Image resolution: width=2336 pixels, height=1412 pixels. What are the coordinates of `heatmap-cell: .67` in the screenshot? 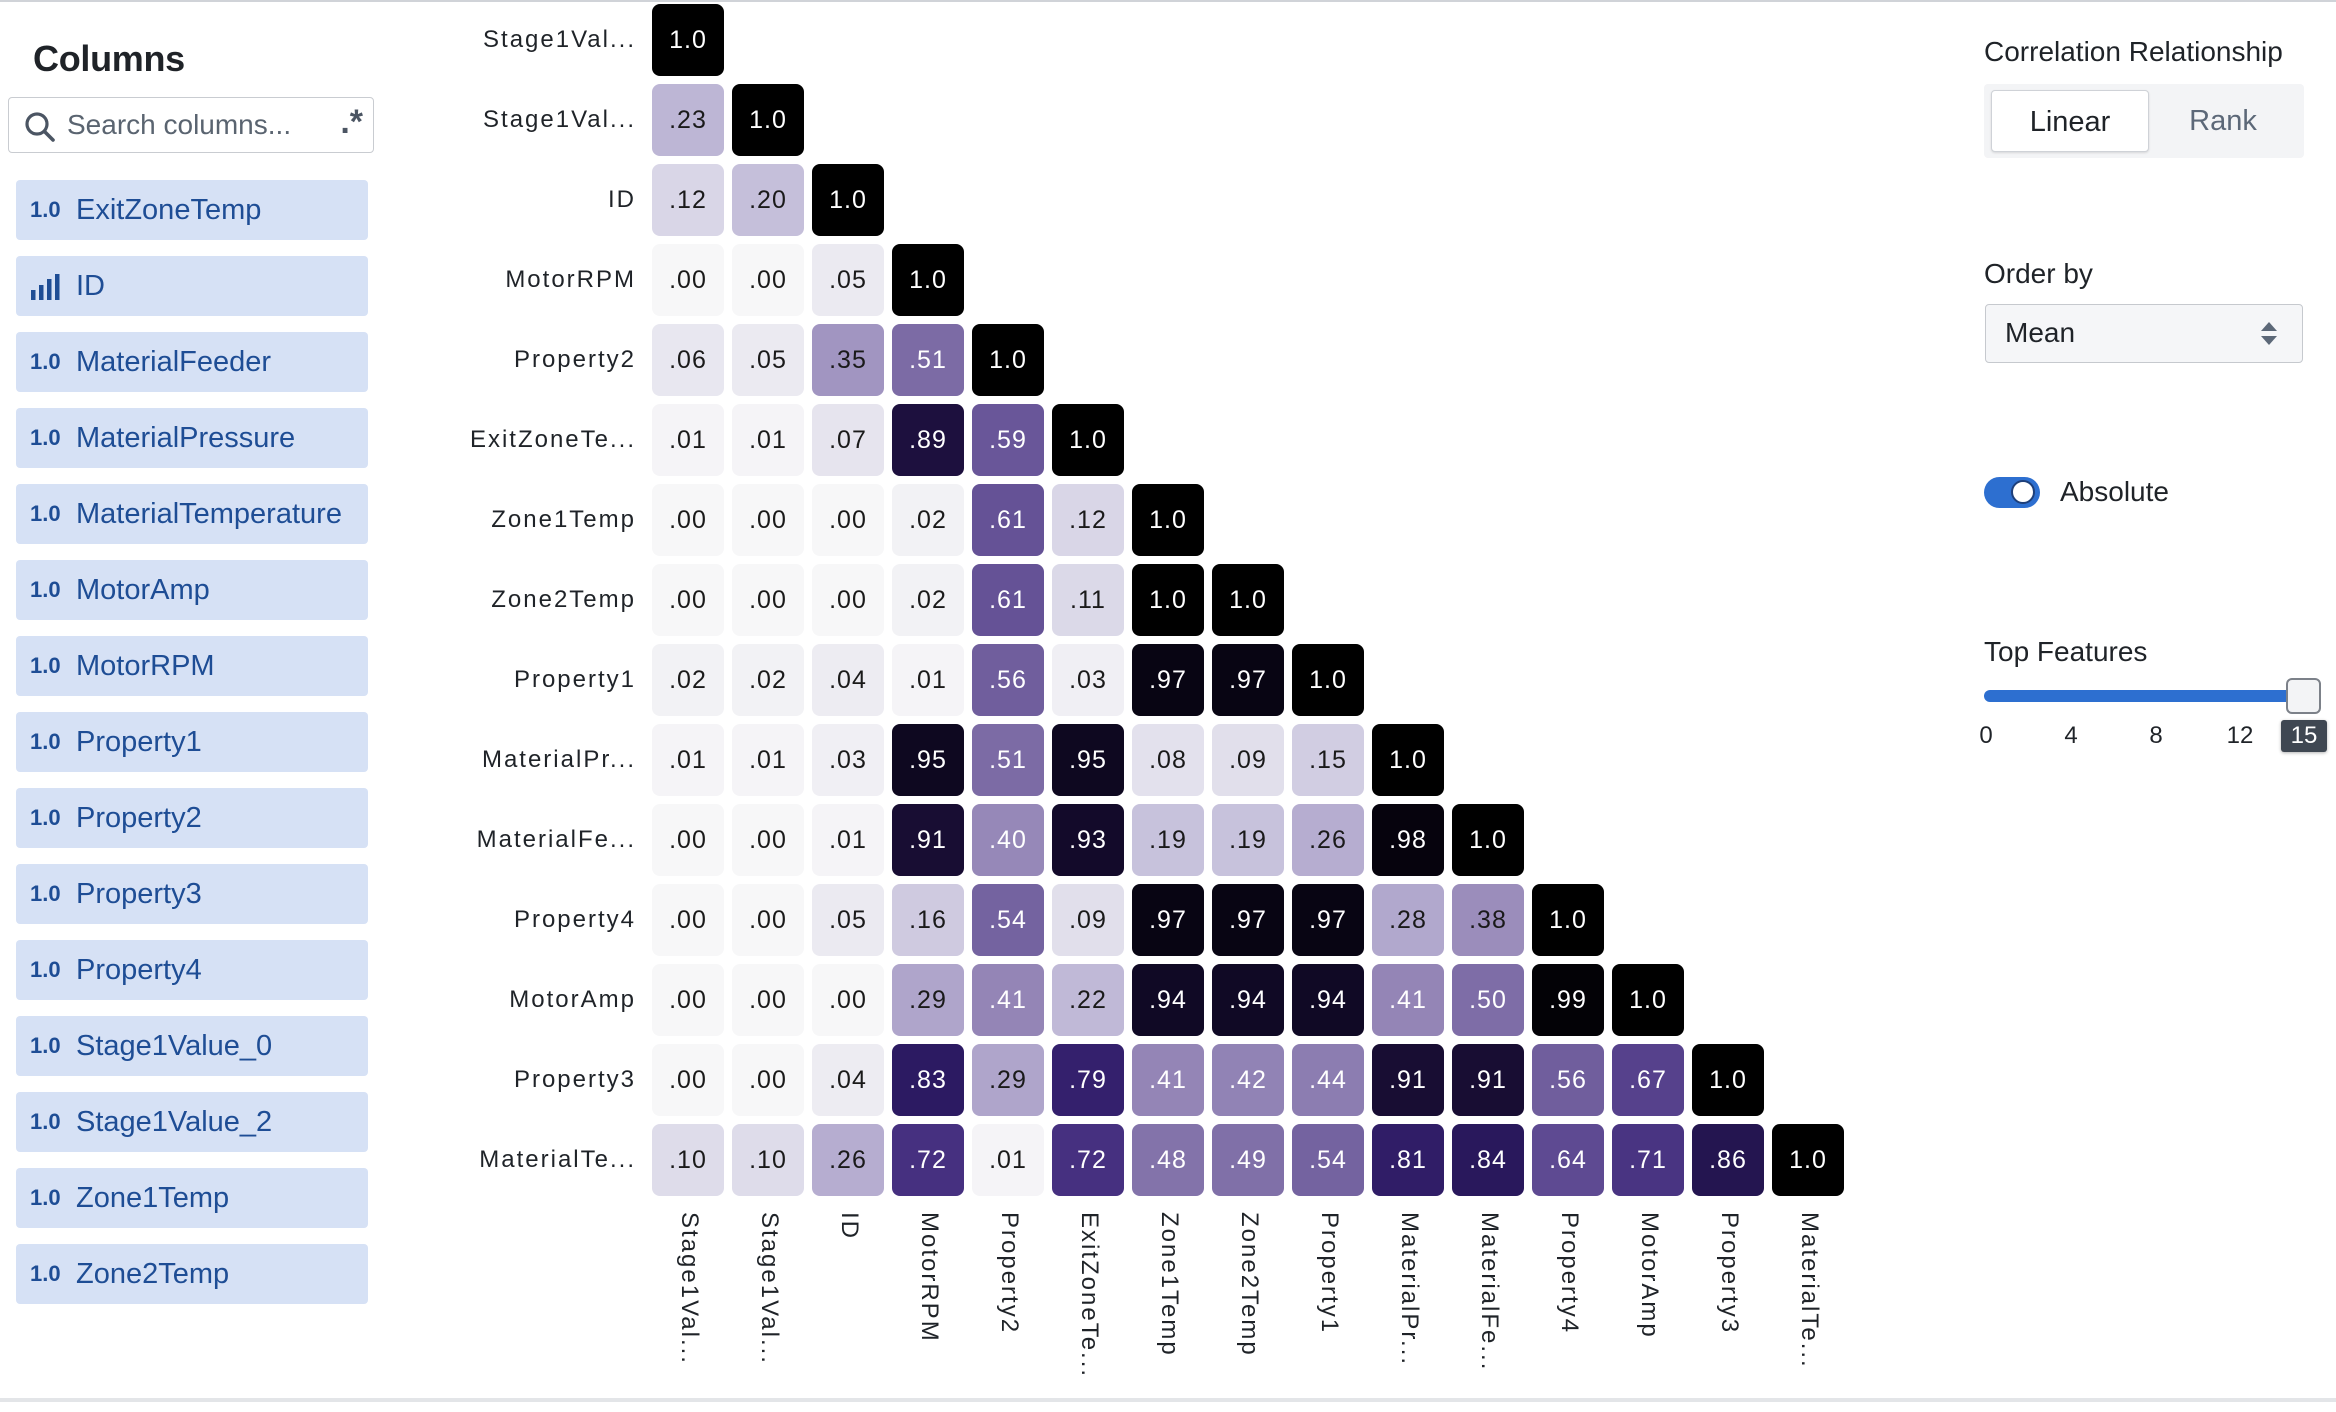 It's located at (1648, 1080).